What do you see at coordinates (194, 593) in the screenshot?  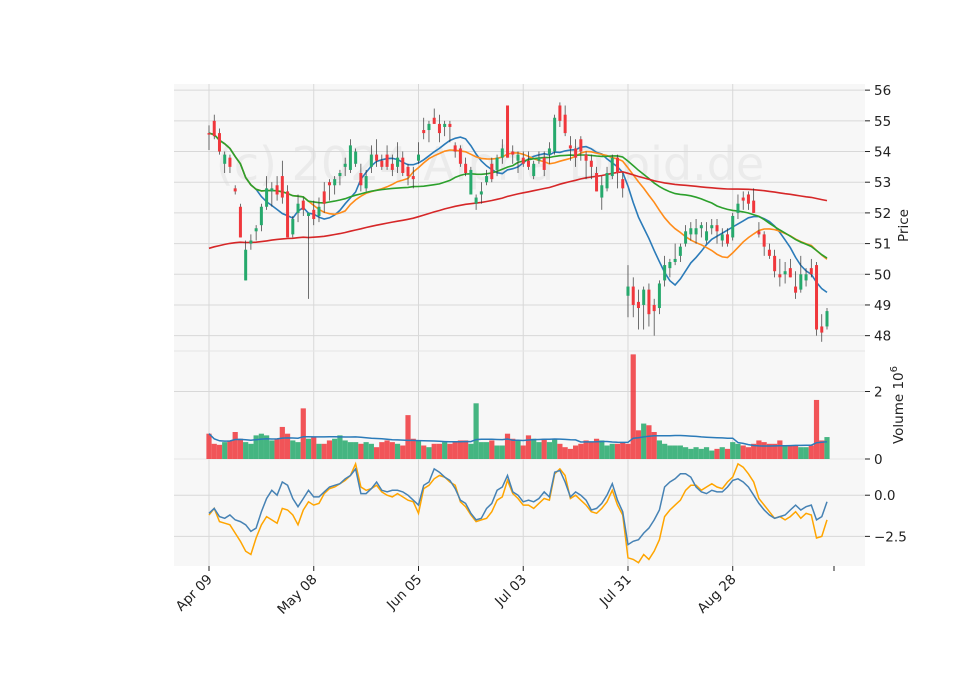 I see `x-axis-tick-label: Apr 09` at bounding box center [194, 593].